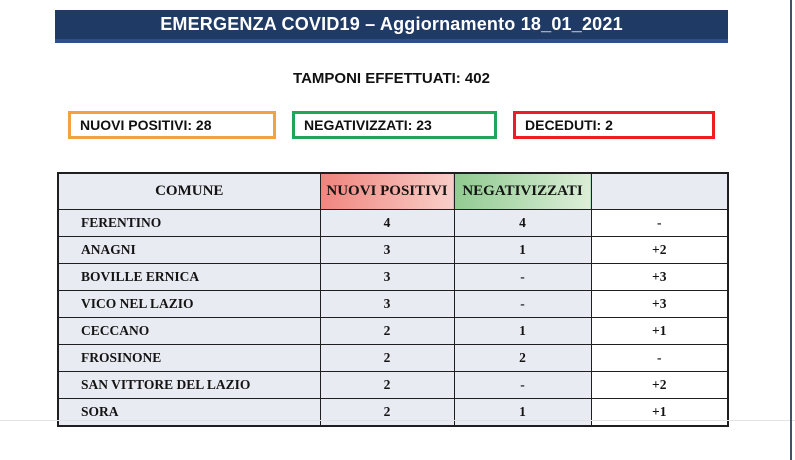  What do you see at coordinates (614, 125) in the screenshot?
I see `summary-box-deceduti: DECEDUTI: 2` at bounding box center [614, 125].